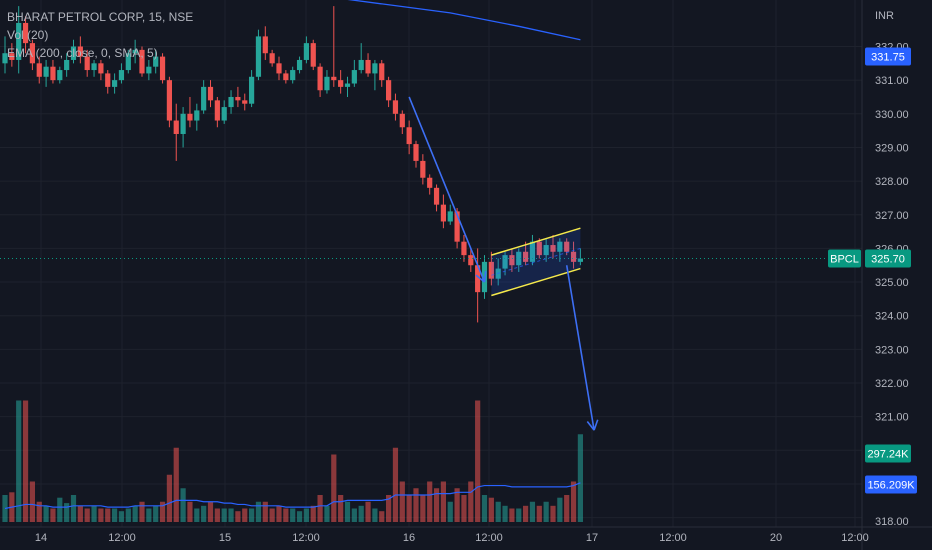  I want to click on price-tick-label: 330.00, so click(892, 115).